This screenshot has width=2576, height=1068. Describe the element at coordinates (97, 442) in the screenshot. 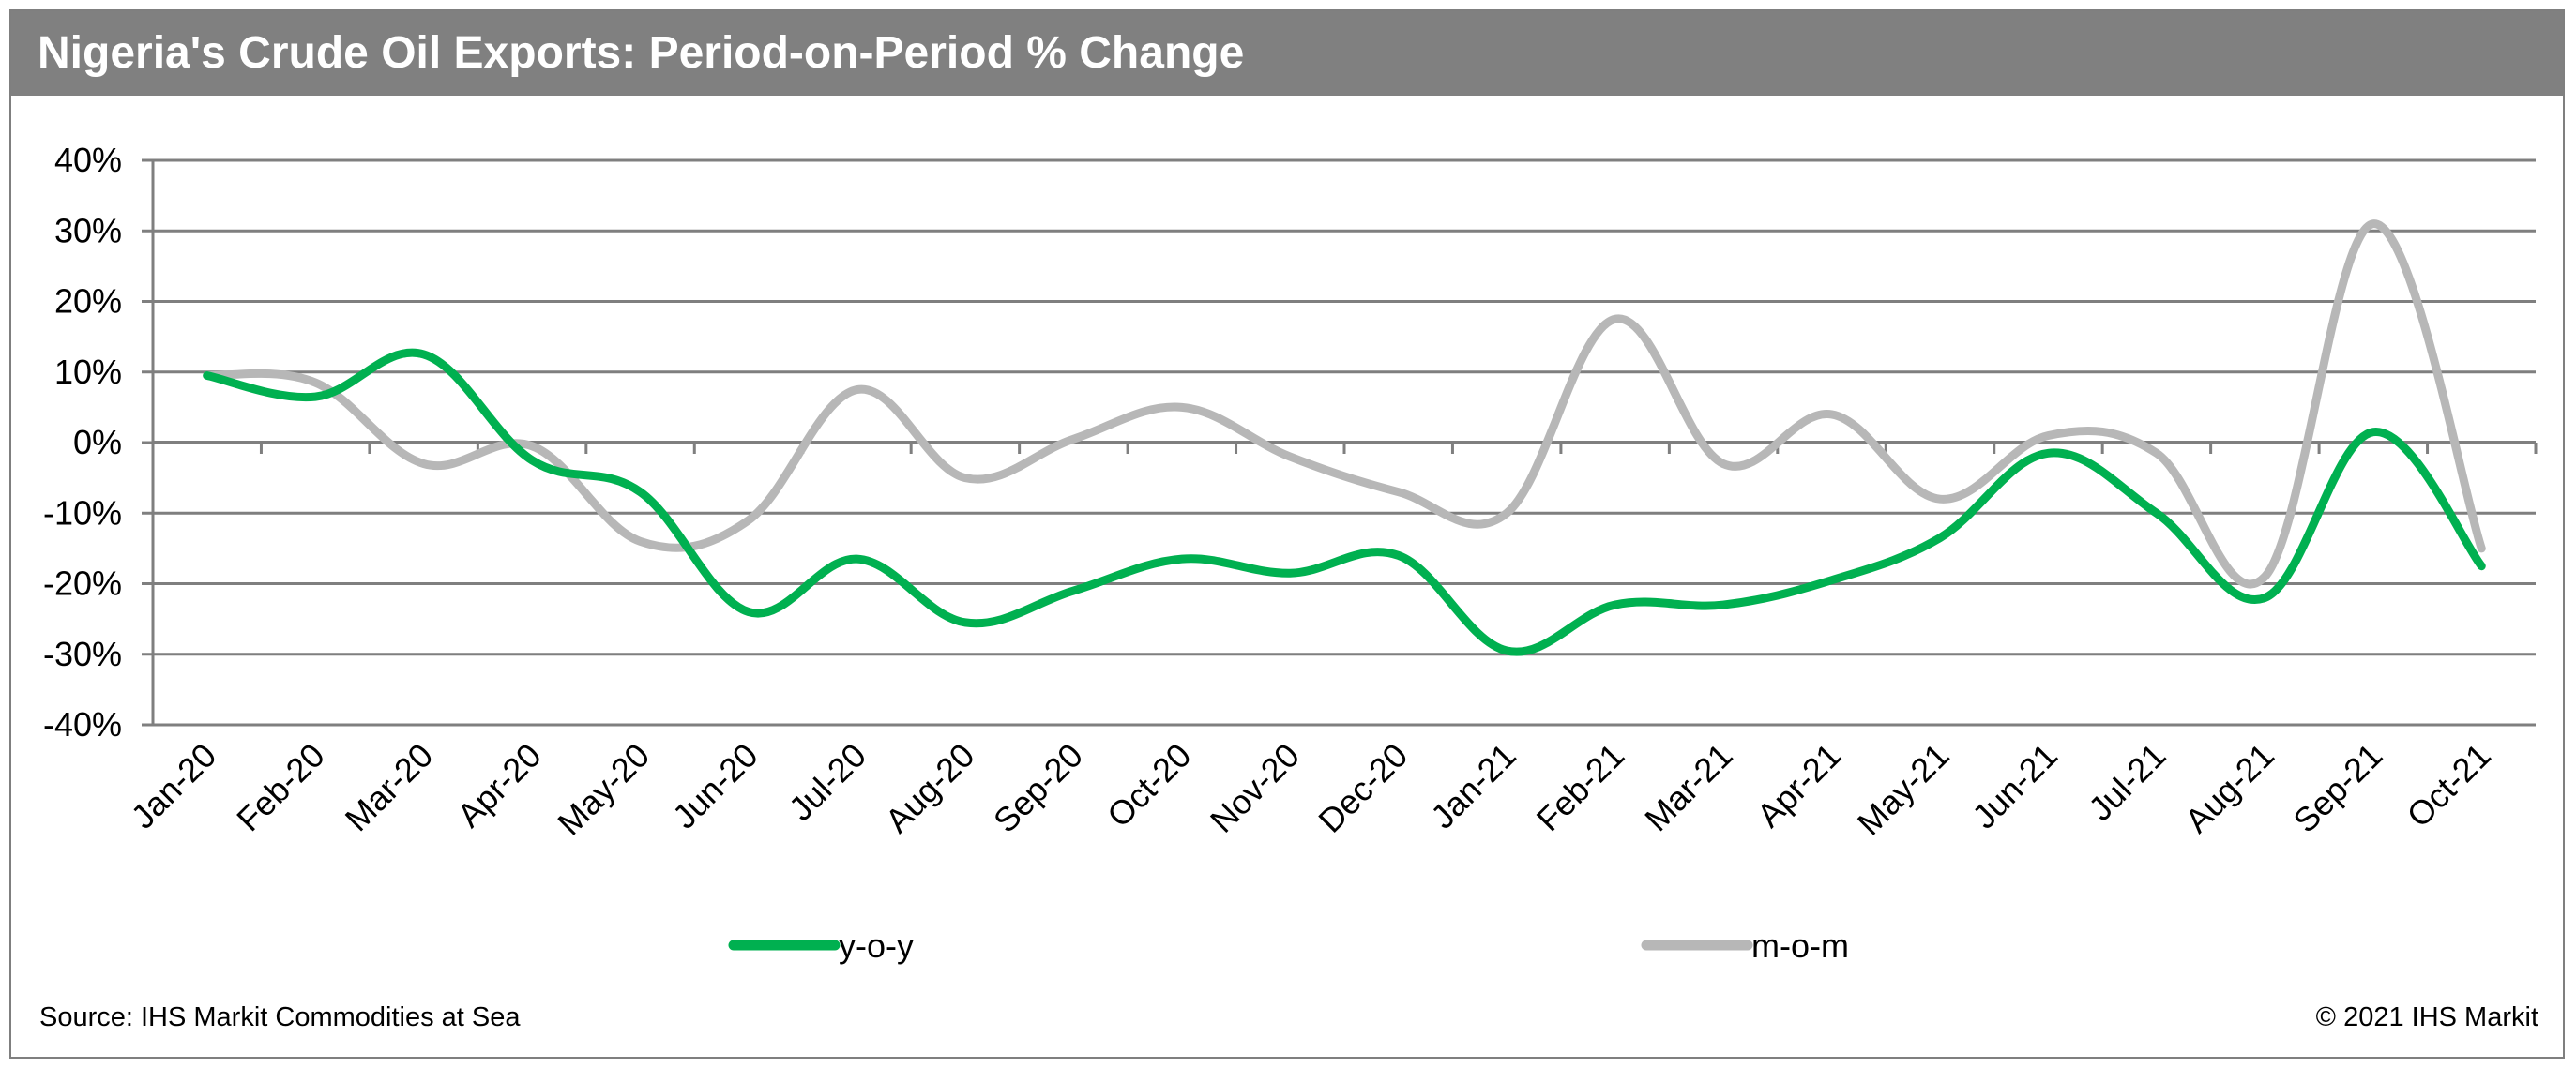

I see `y-tick-label: 0%` at that location.